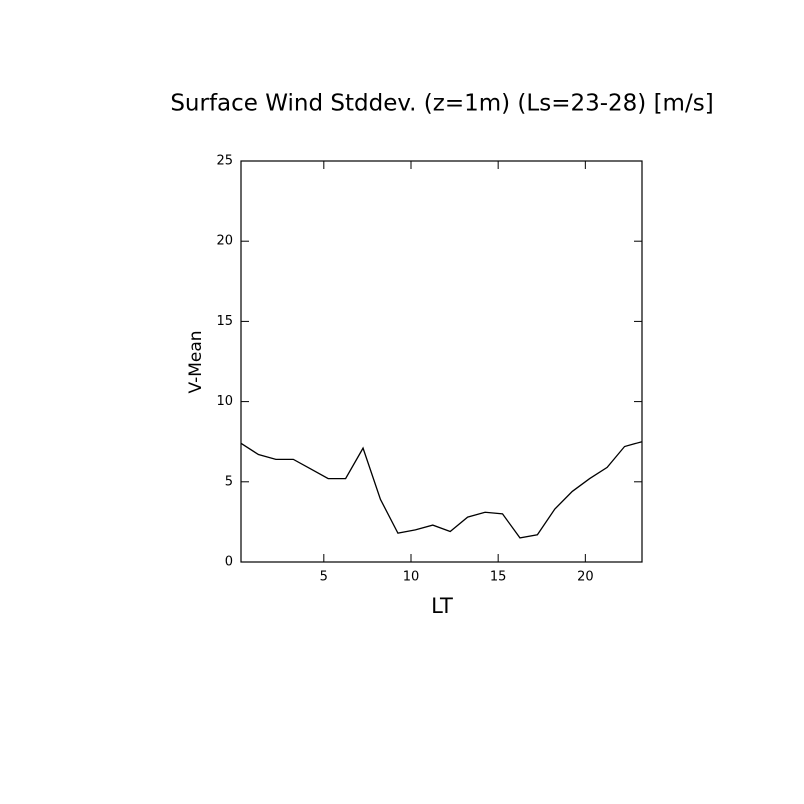 The width and height of the screenshot is (804, 804). Describe the element at coordinates (224, 401) in the screenshot. I see `y-tick-label: 10` at that location.